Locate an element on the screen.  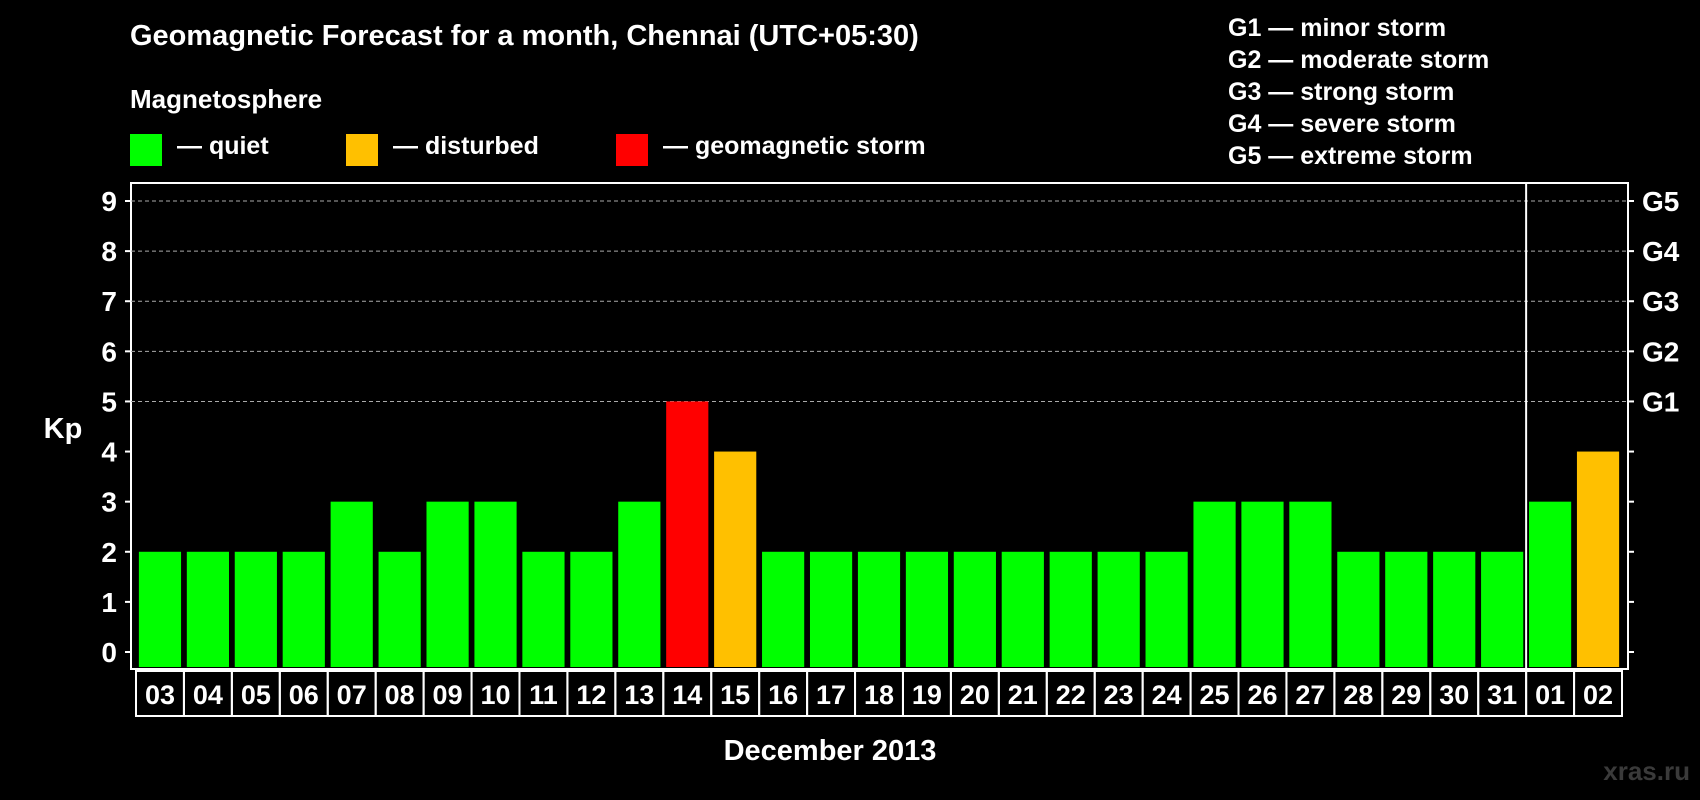
legend-swatch-storm is located at coordinates (632, 150).